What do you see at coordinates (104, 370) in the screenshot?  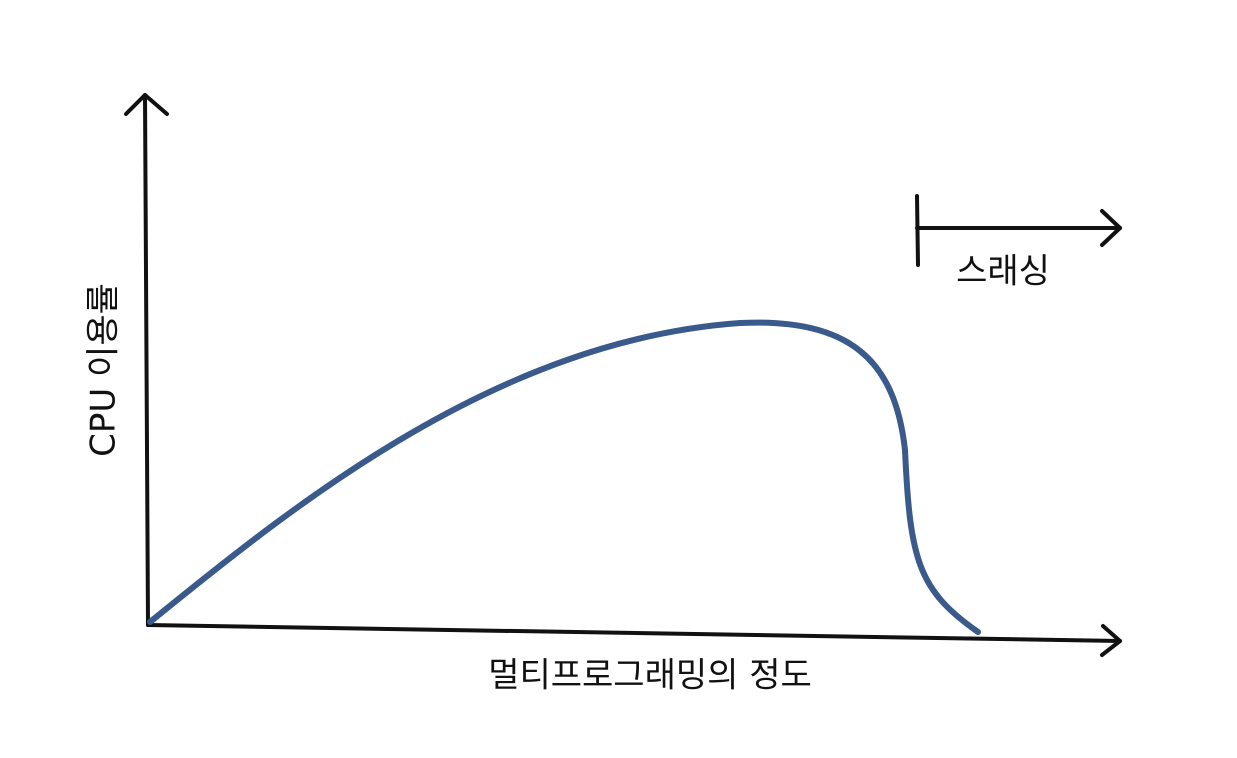 I see `y-axis-label: CPU 이용률` at bounding box center [104, 370].